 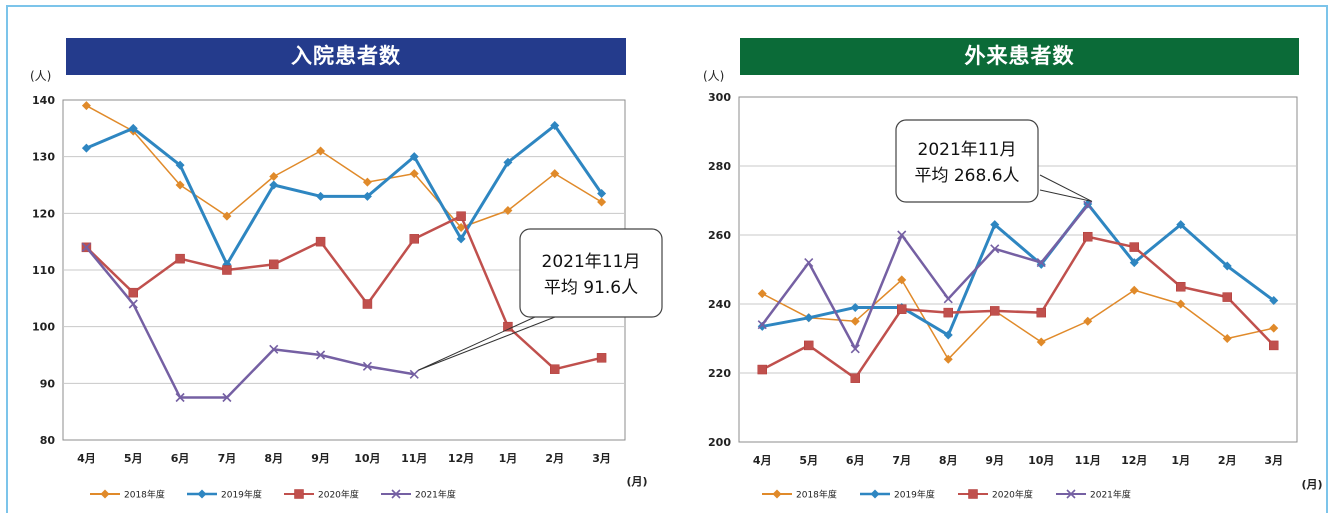 What do you see at coordinates (43, 100) in the screenshot?
I see `y-tick-label: 140` at bounding box center [43, 100].